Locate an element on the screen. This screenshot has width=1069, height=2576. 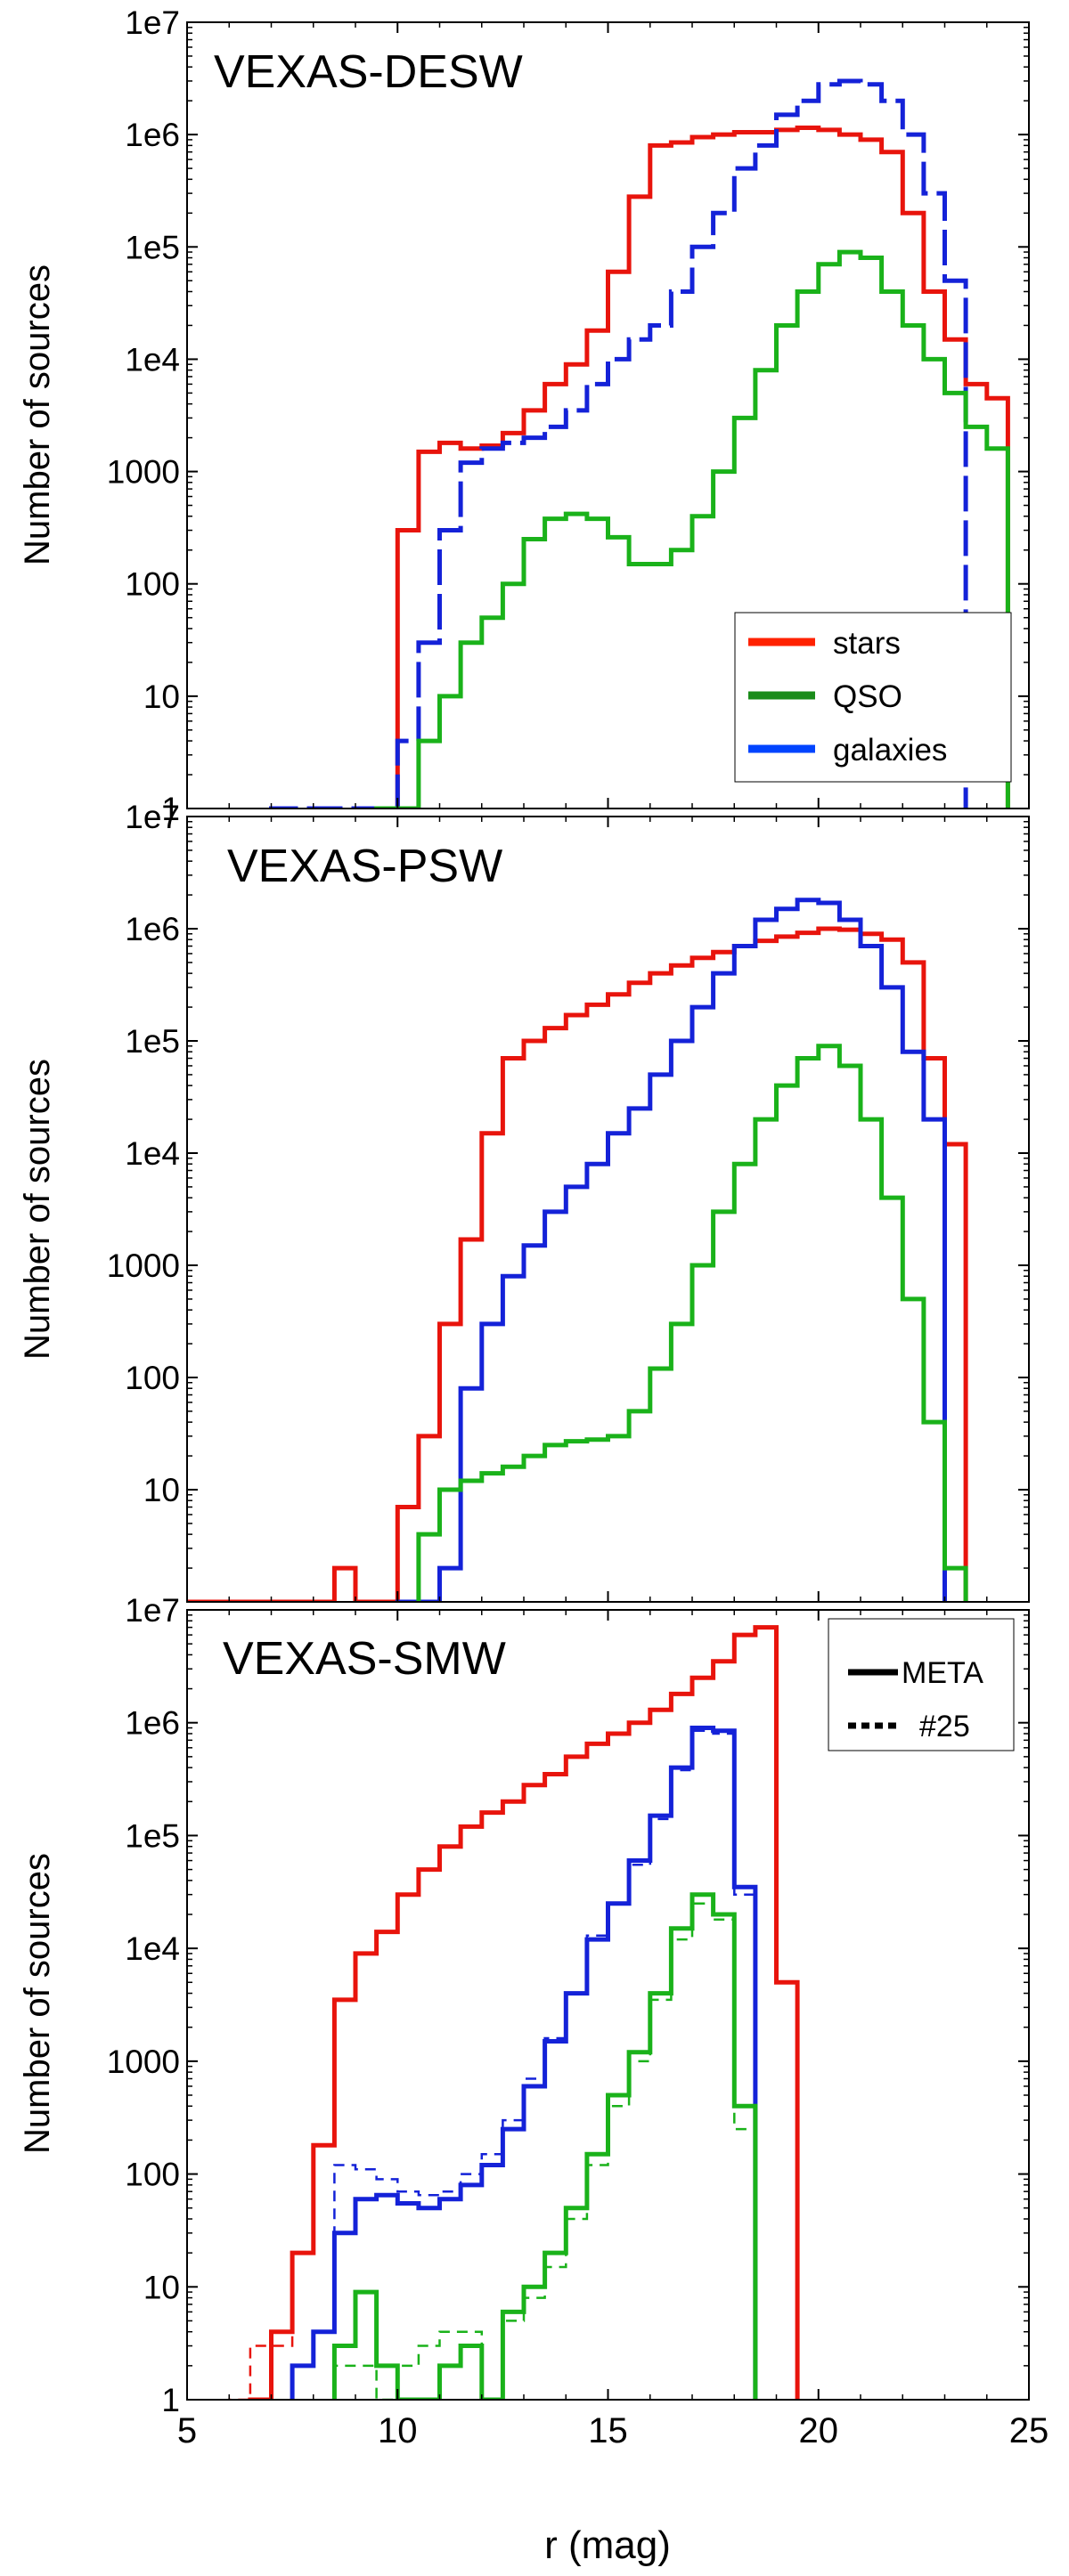
series-galaxies is located at coordinates (671, 1250).